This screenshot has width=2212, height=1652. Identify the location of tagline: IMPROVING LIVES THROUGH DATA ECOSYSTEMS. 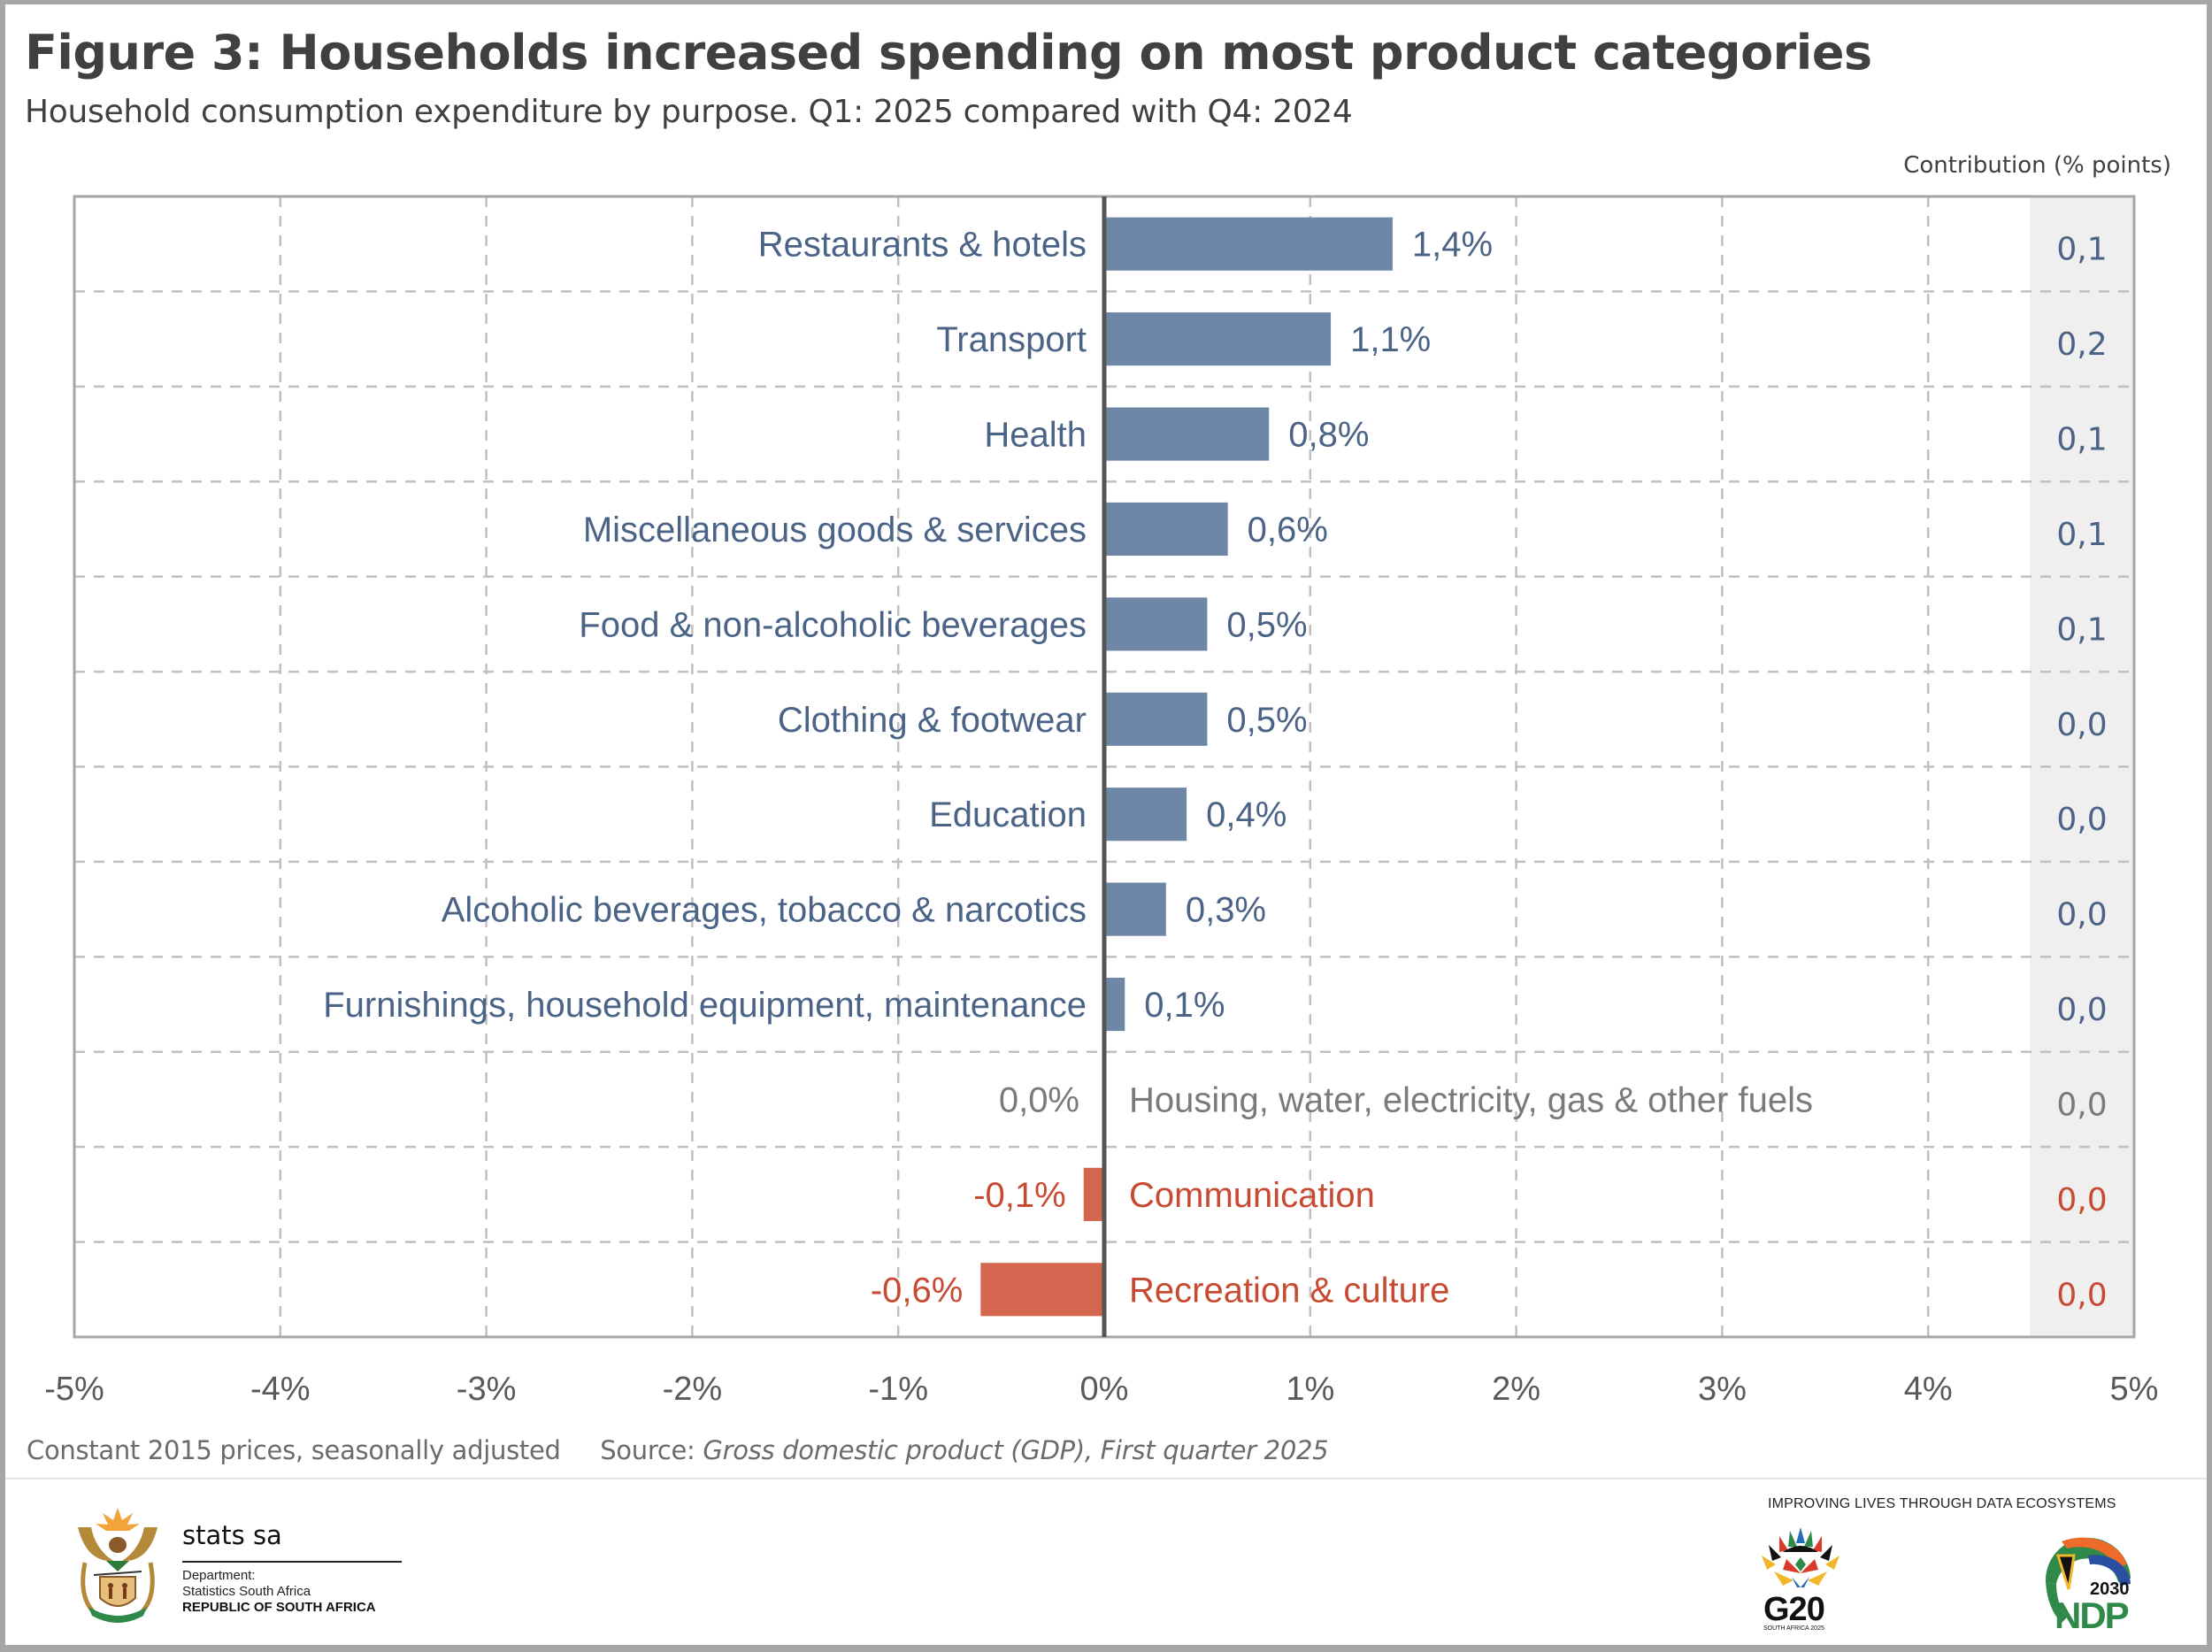
(1942, 1503).